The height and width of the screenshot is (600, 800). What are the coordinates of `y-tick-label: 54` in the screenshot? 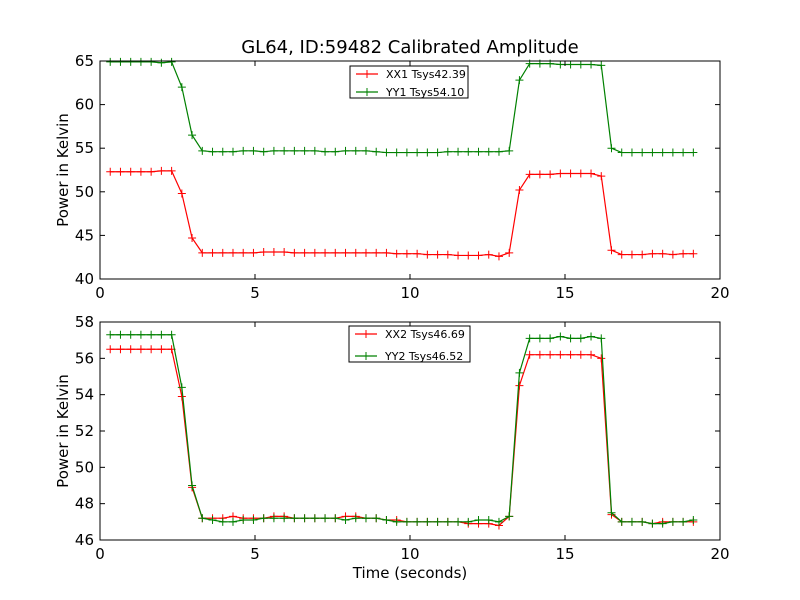 It's located at (84, 395).